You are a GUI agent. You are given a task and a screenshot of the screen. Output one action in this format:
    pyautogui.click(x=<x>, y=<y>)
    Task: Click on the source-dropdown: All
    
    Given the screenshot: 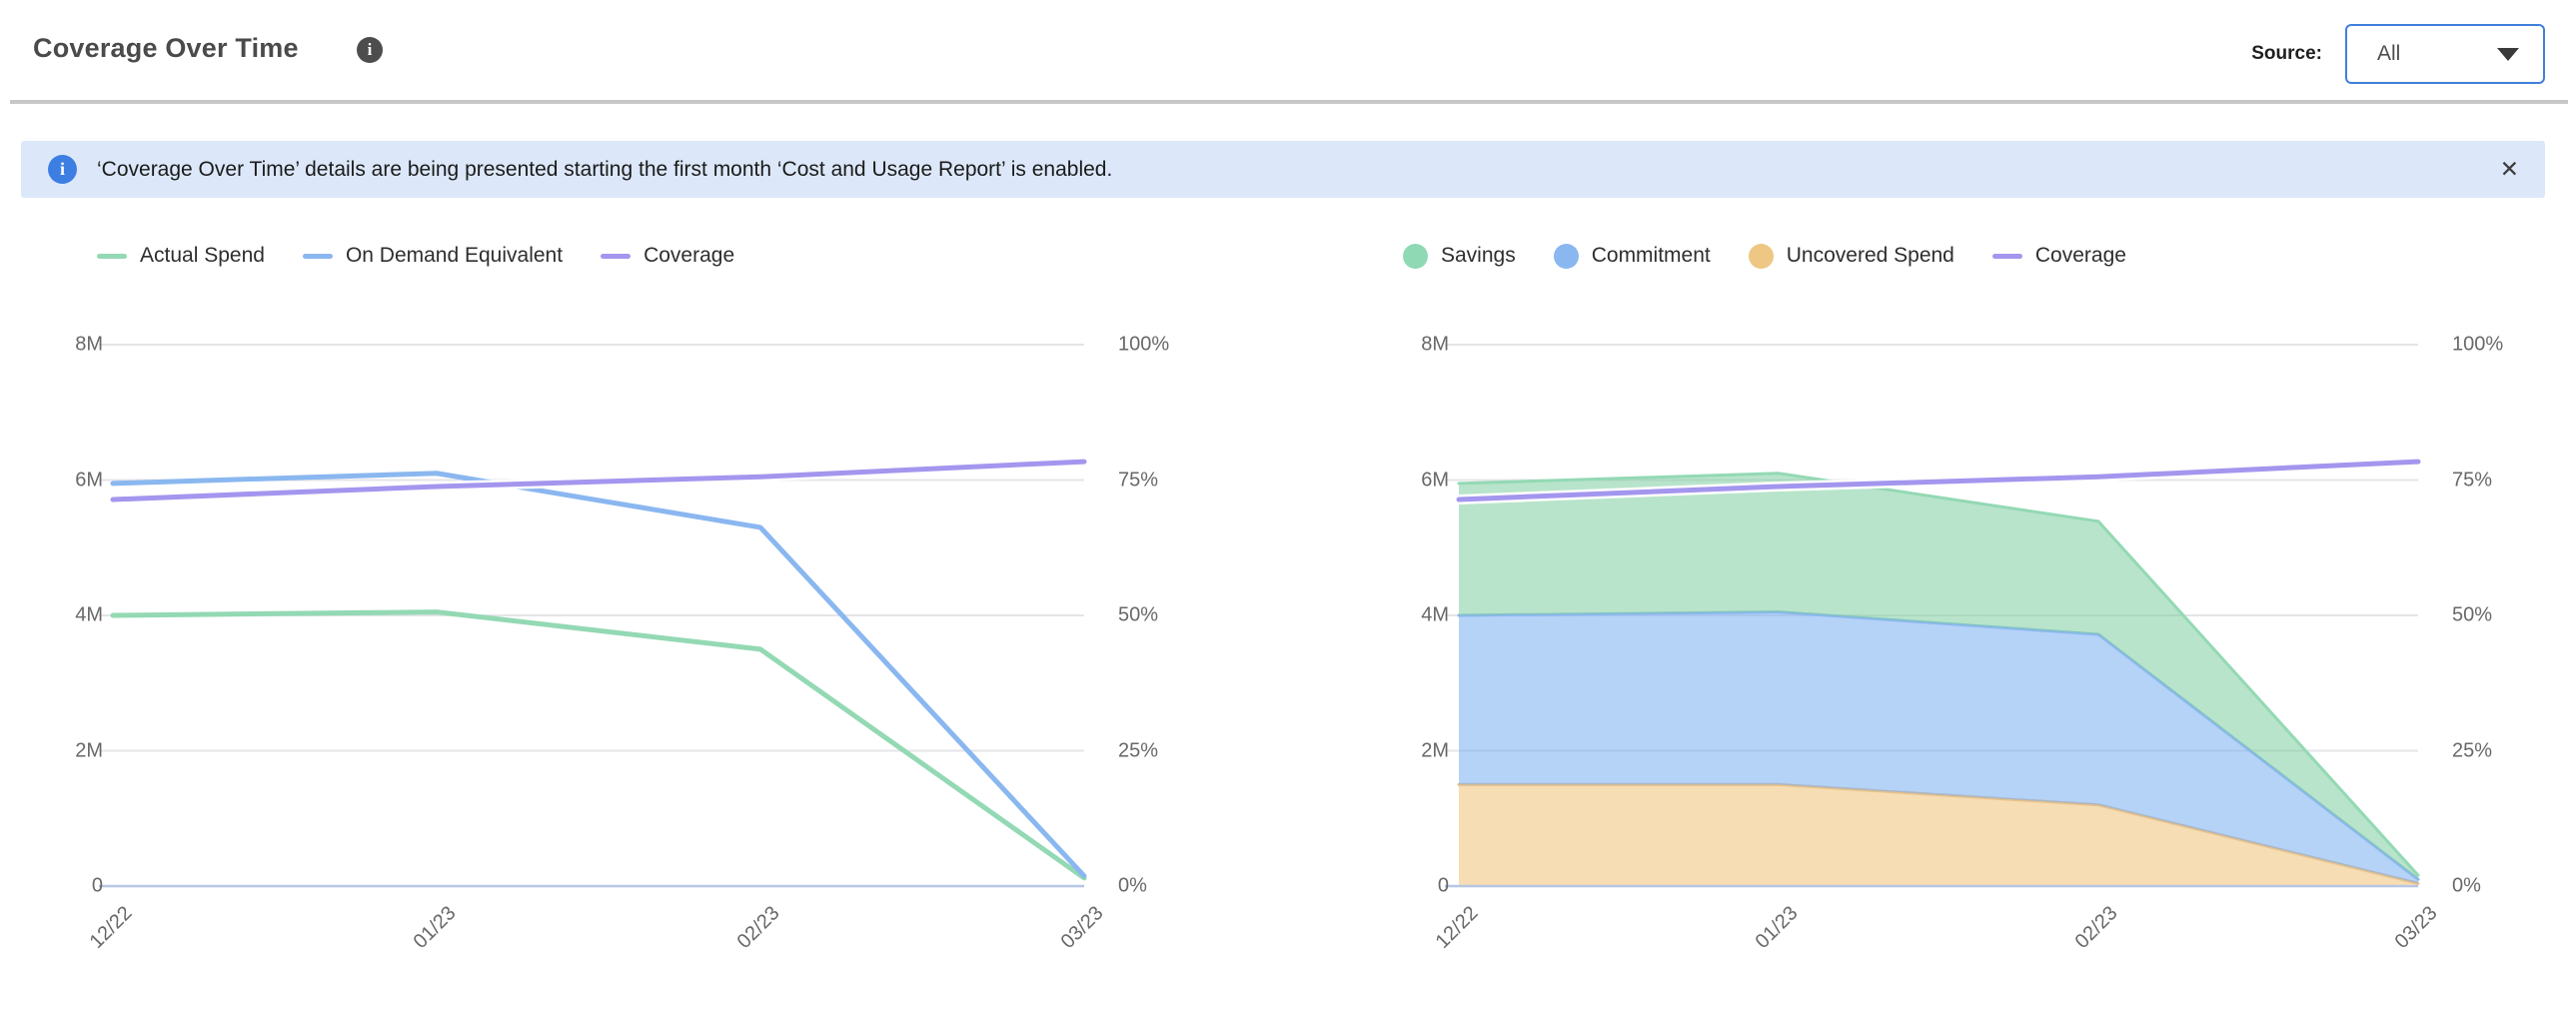 What is the action you would take?
    pyautogui.click(x=2445, y=54)
    